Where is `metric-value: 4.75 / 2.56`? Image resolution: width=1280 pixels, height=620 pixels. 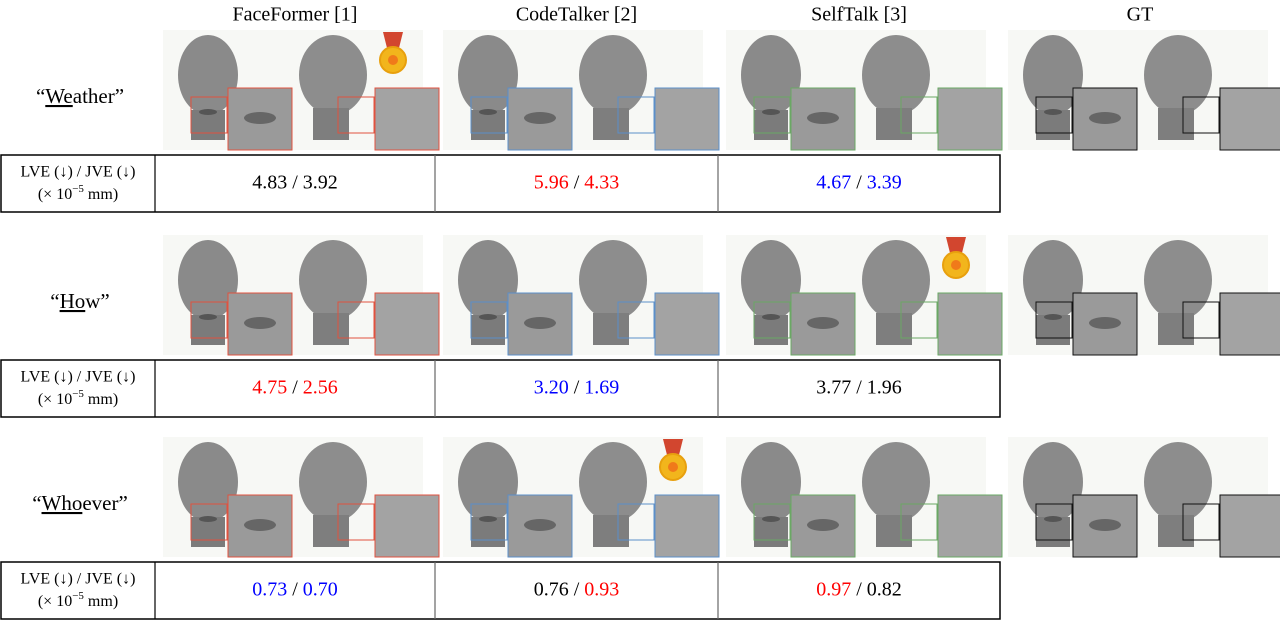 metric-value: 4.75 / 2.56 is located at coordinates (295, 387).